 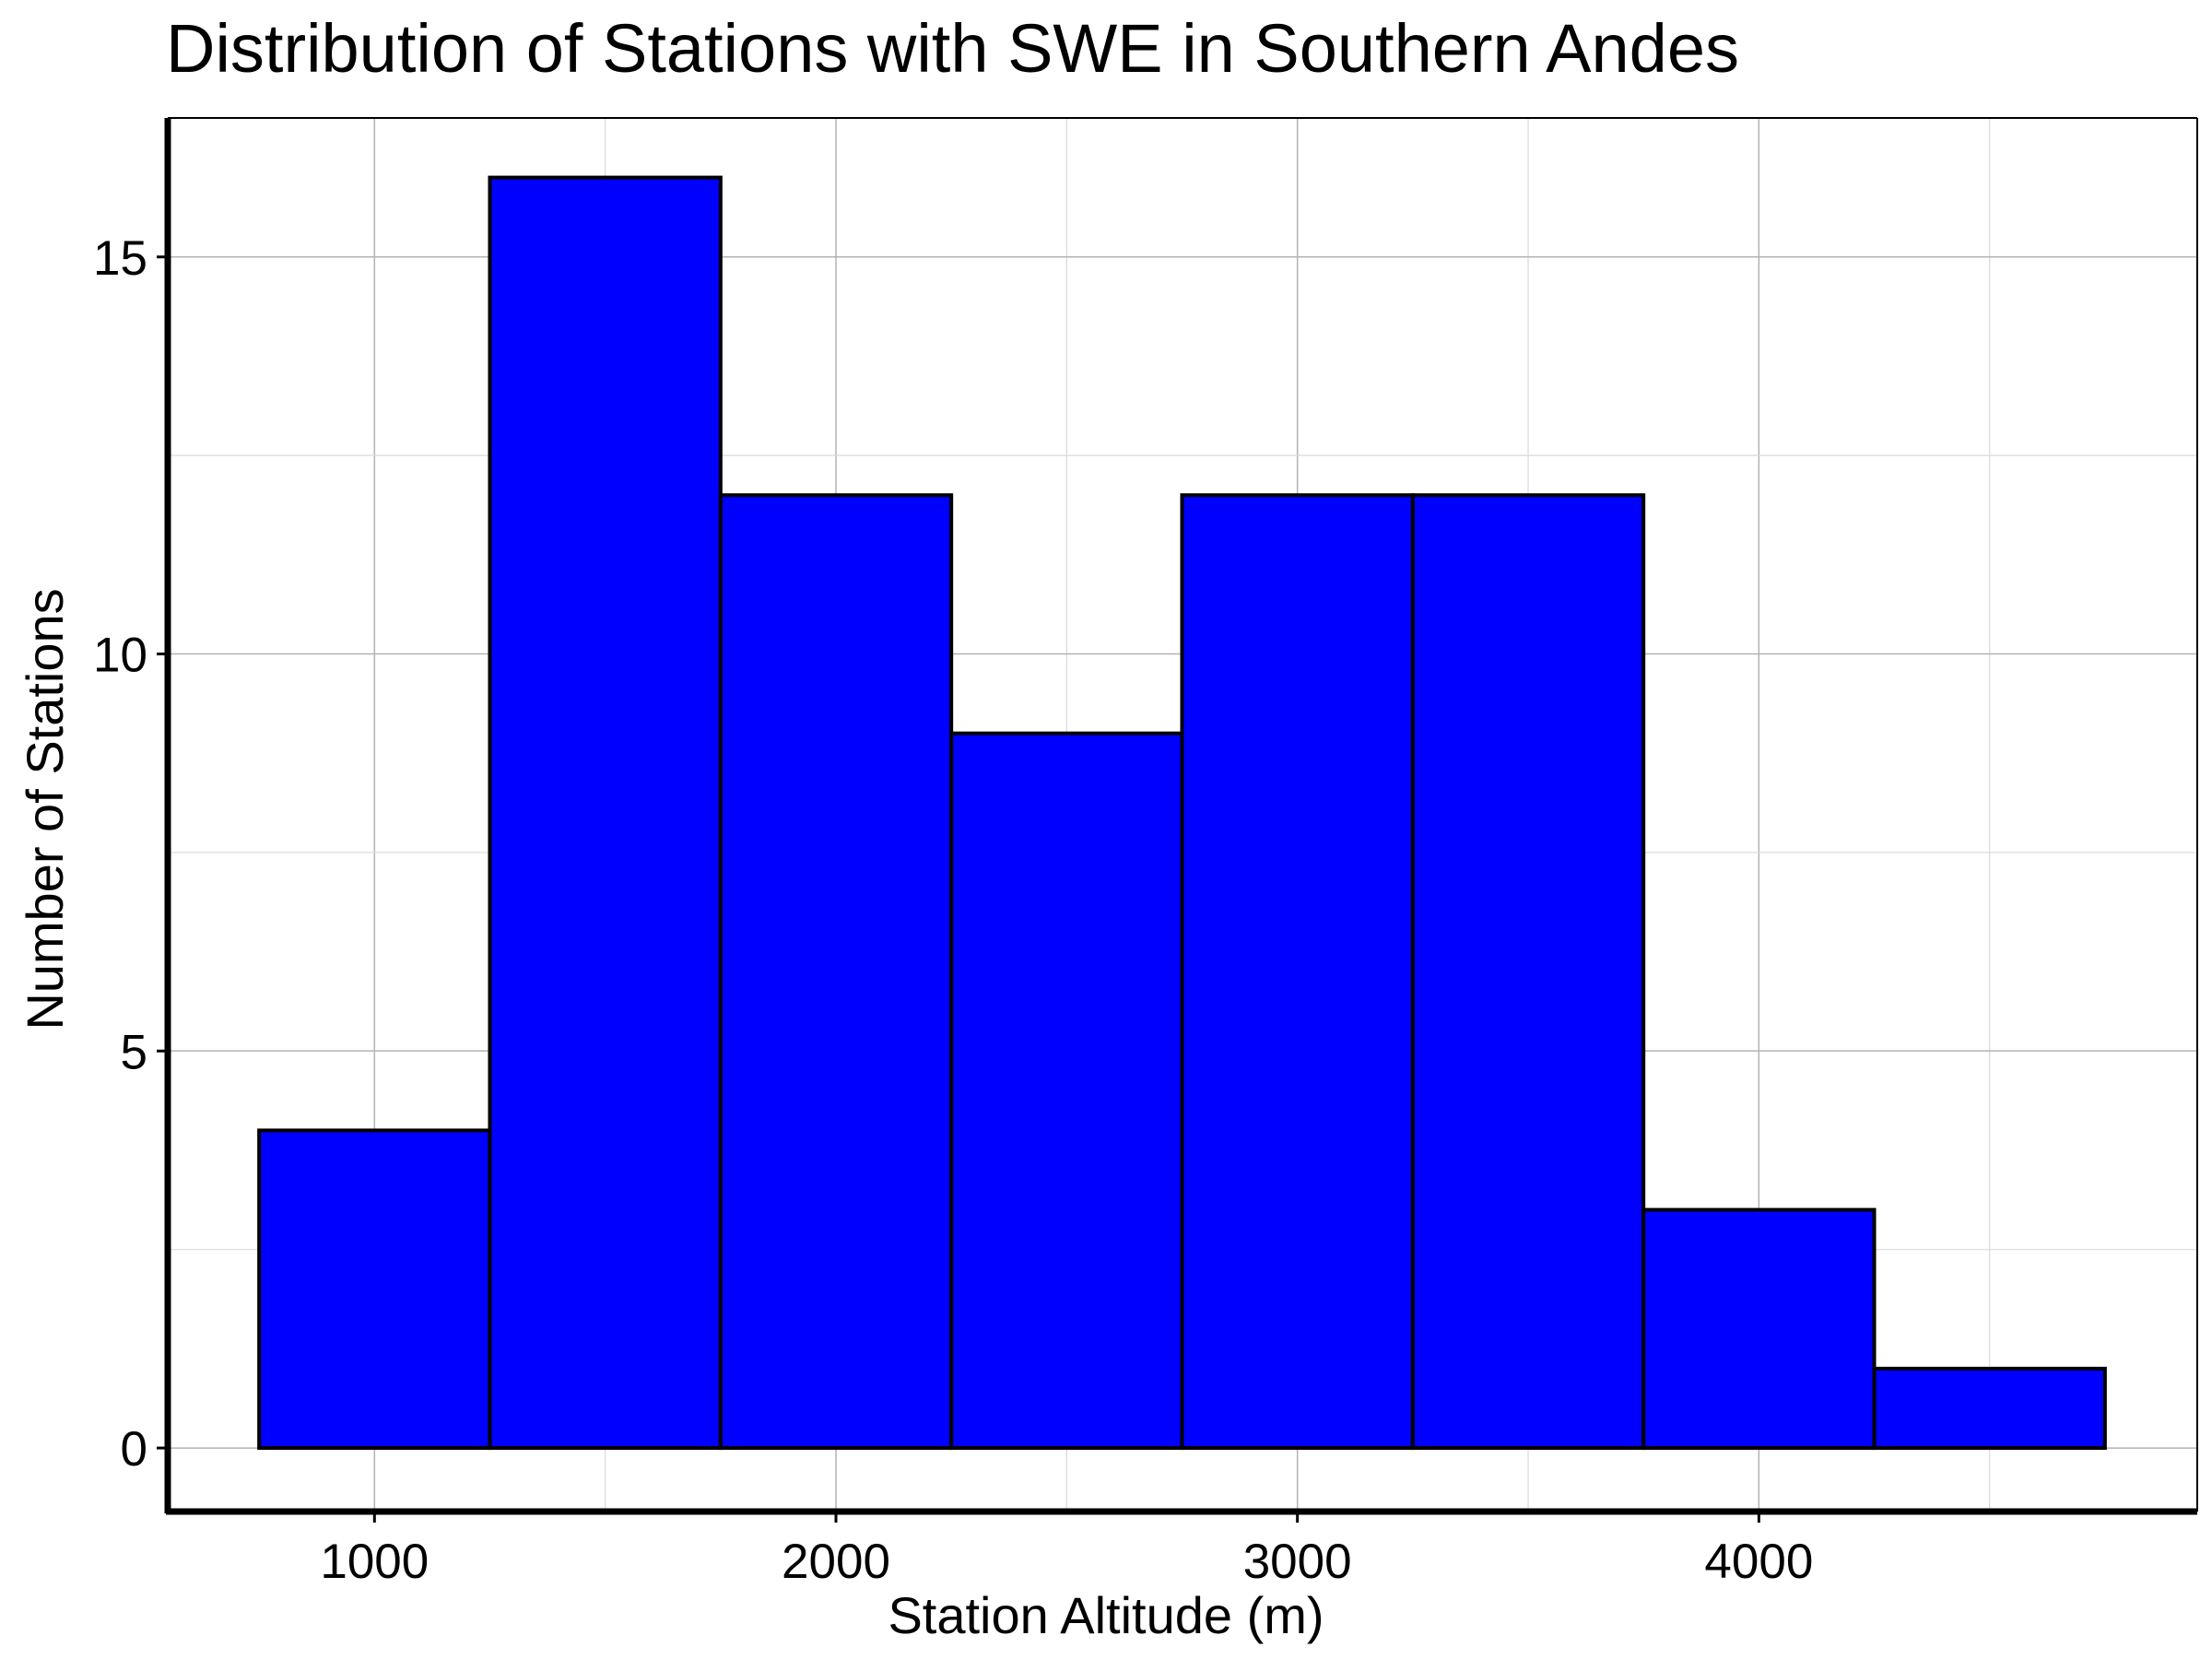 What do you see at coordinates (134, 1052) in the screenshot?
I see `y-tick-label: 5` at bounding box center [134, 1052].